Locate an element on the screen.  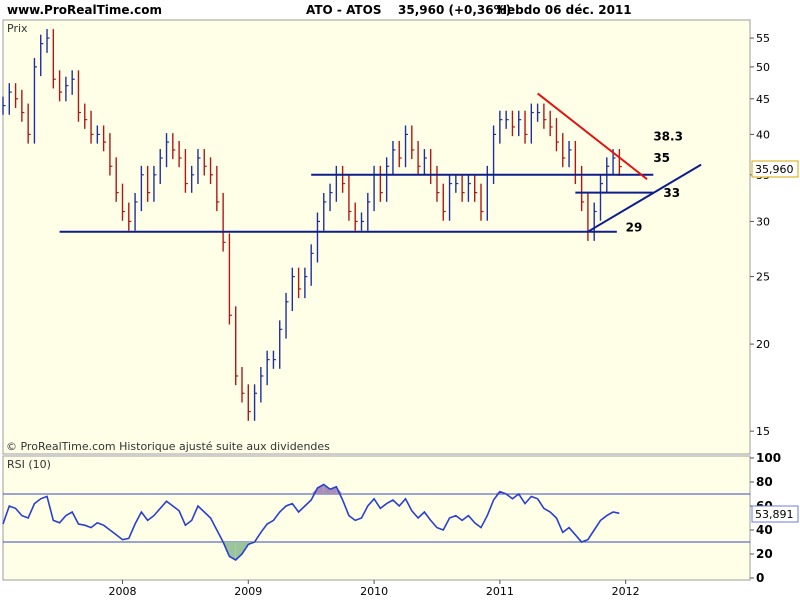
trend-line-uptrend is located at coordinates (644, 198).